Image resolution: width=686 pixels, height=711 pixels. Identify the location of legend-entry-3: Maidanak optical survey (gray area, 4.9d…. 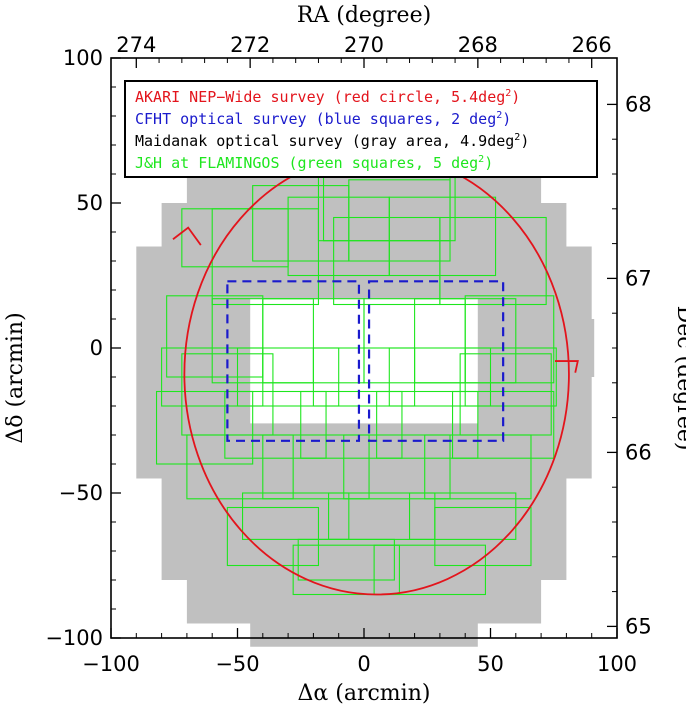
(332, 141).